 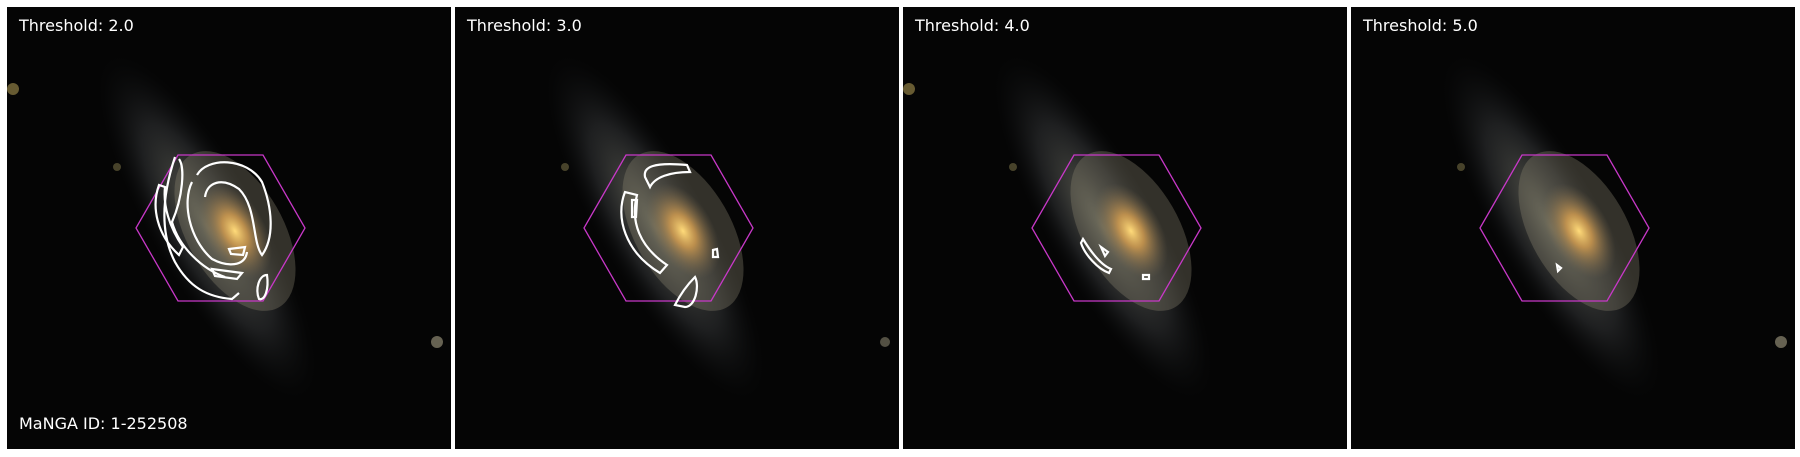 What do you see at coordinates (524, 25) in the screenshot?
I see `threshold-label: Threshold: 3.0` at bounding box center [524, 25].